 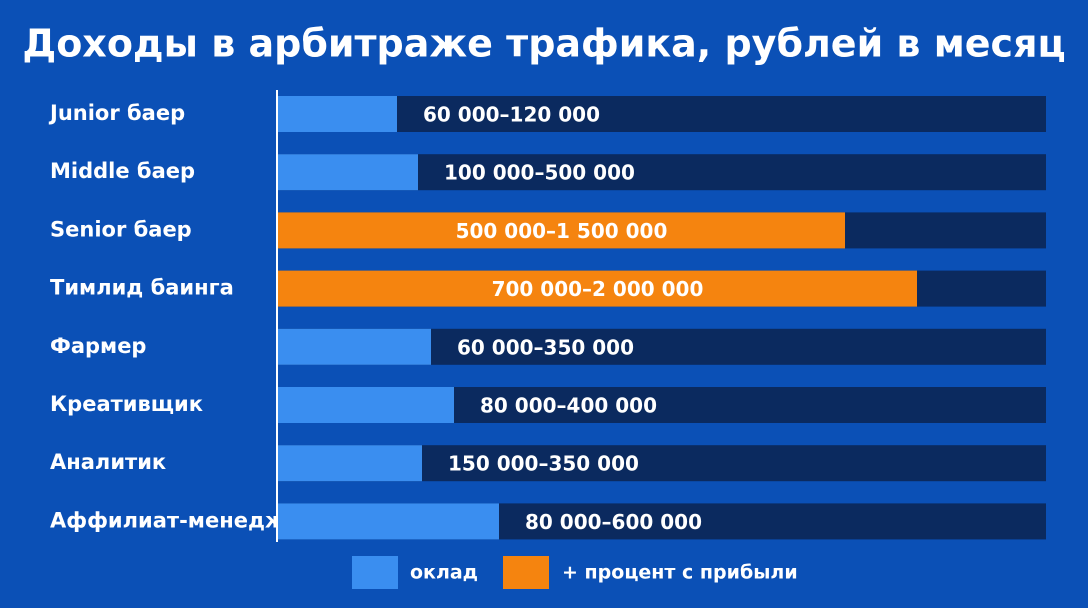 I want to click on range-label: 150 000–350 000, so click(x=543, y=464).